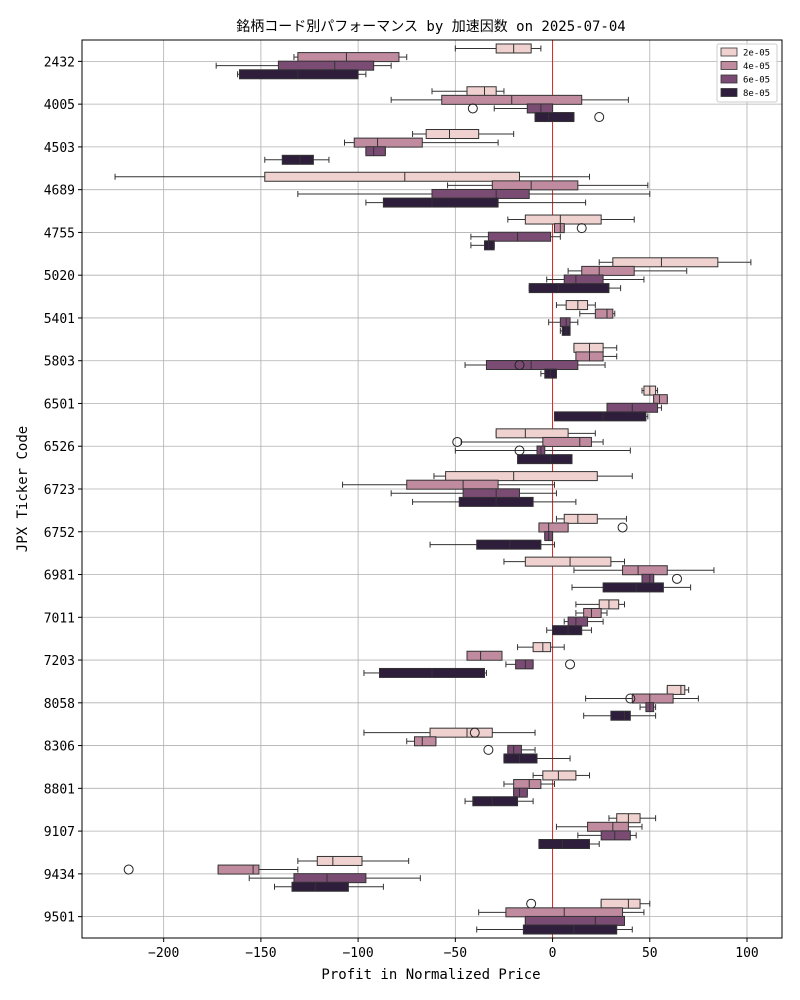  I want to click on legend-label: 4e-05, so click(756, 67).